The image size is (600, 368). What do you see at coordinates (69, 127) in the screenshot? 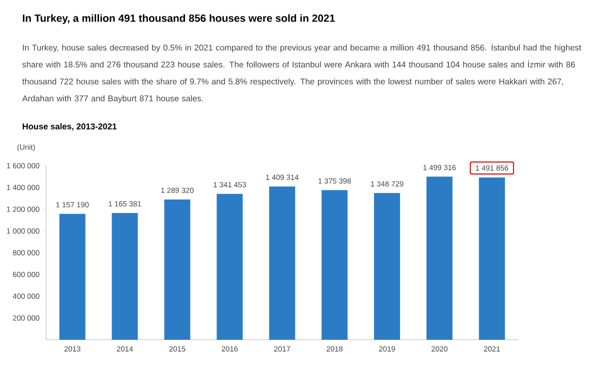
I see `text: House sales, 2013-2021` at bounding box center [69, 127].